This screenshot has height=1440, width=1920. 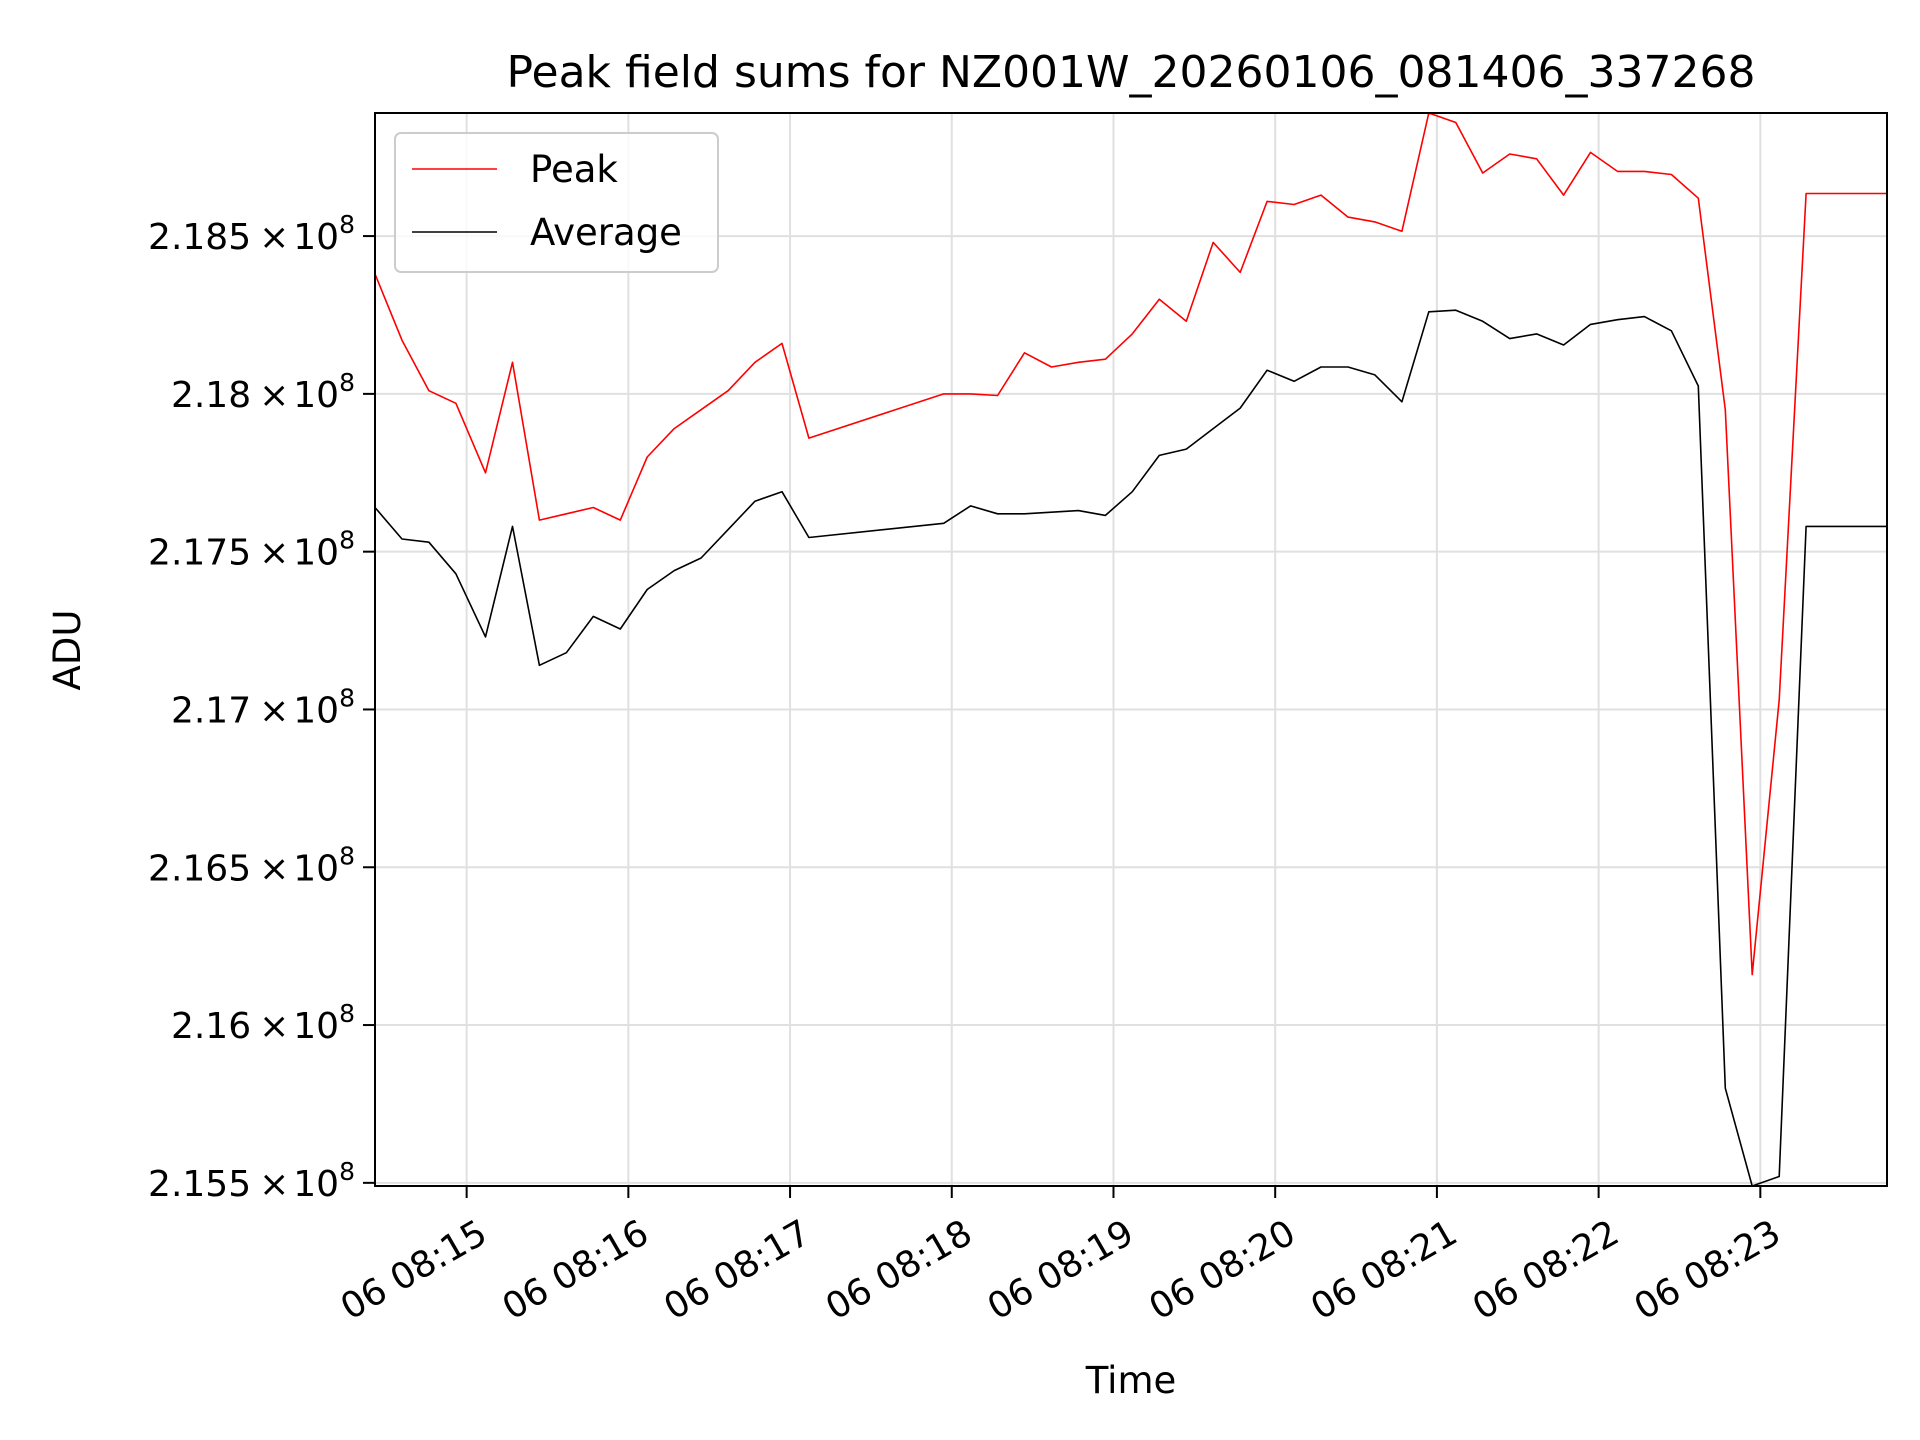 I want to click on y-tick-label: 2.17 × 10⁸, so click(x=263, y=707).